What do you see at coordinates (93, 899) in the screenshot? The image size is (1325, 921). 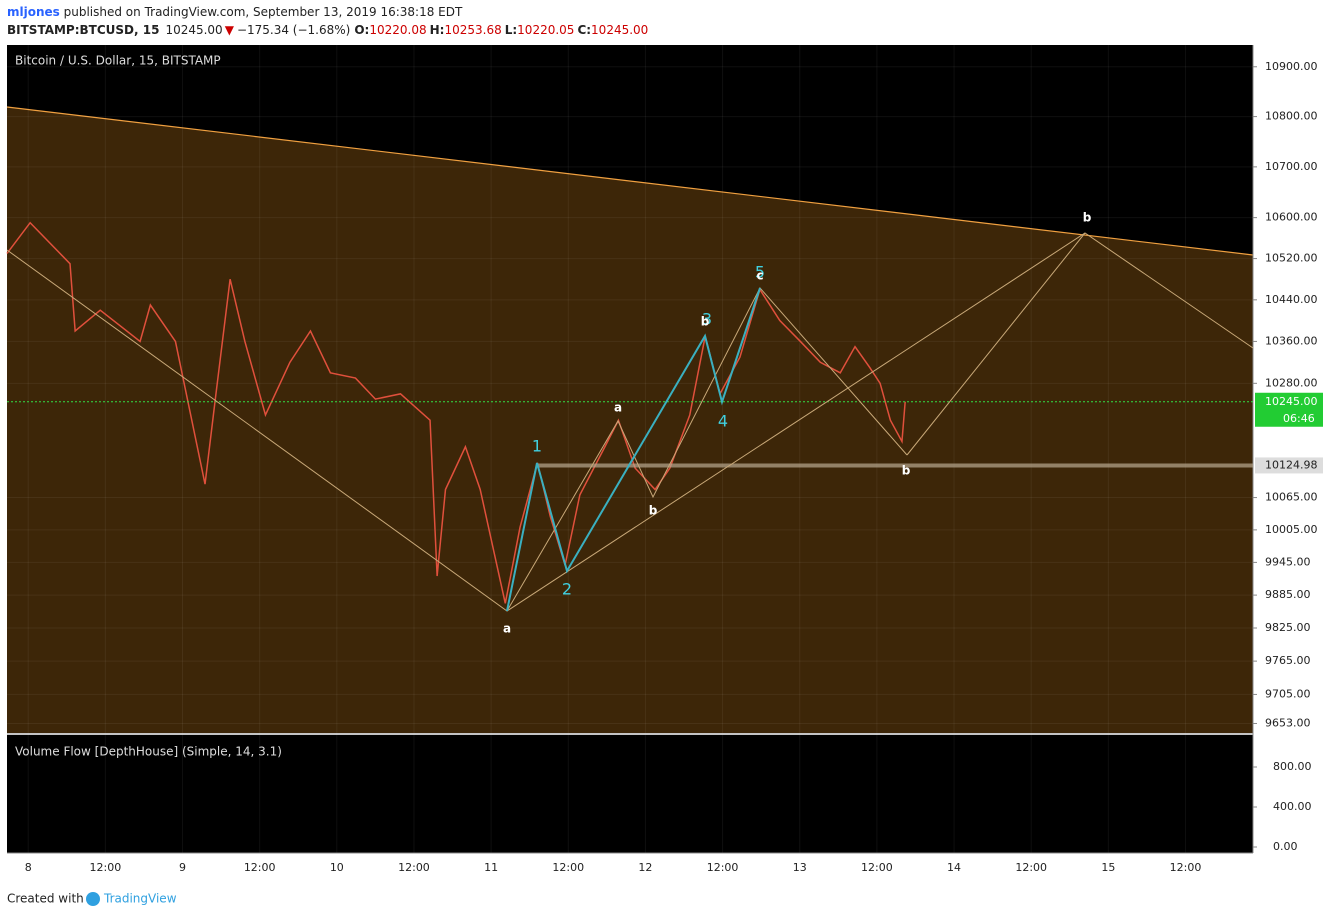 I see `logo` at bounding box center [93, 899].